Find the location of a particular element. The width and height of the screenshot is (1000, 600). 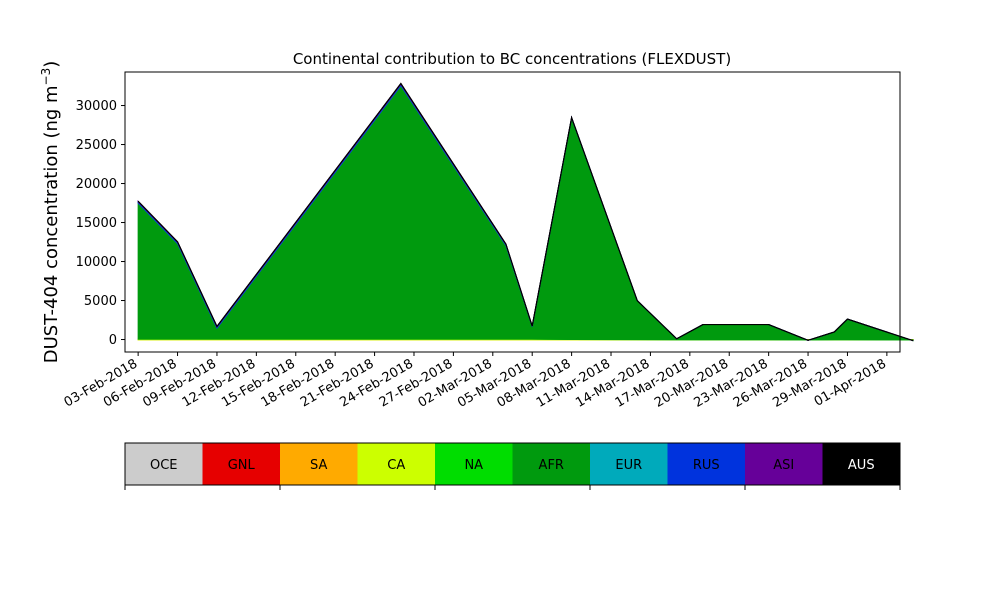

y-axis: 0 5000 10000 15000 20000 25000 30000 is located at coordinates (100, 223).